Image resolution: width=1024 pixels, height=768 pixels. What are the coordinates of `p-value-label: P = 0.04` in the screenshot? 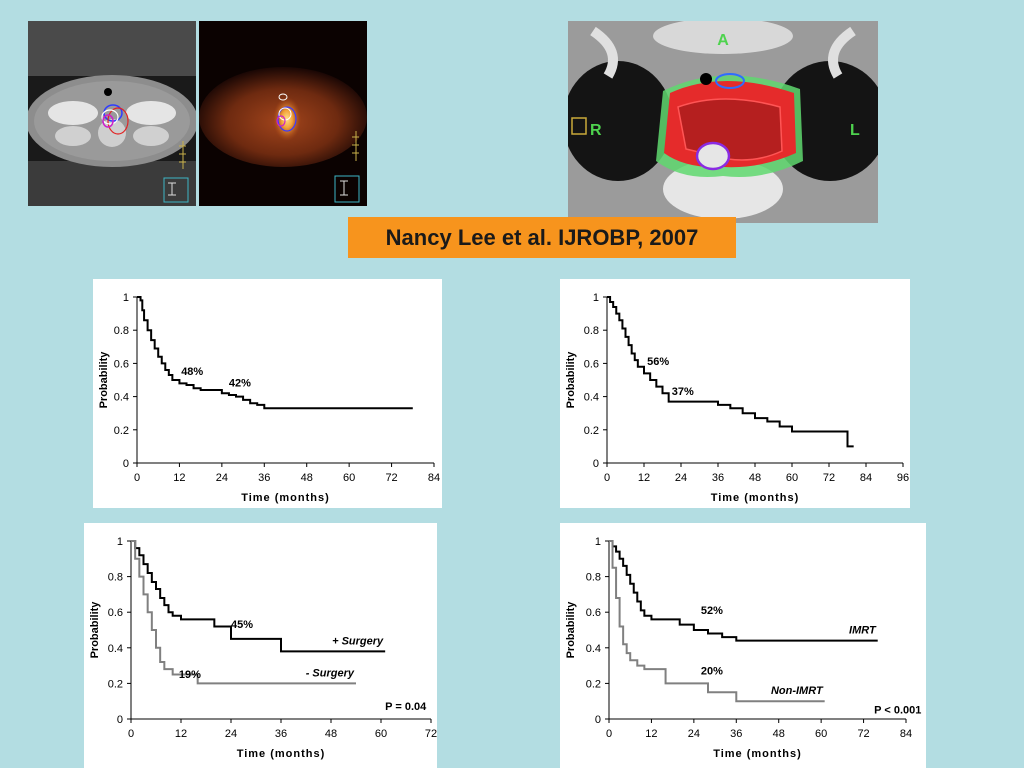 It's located at (406, 707).